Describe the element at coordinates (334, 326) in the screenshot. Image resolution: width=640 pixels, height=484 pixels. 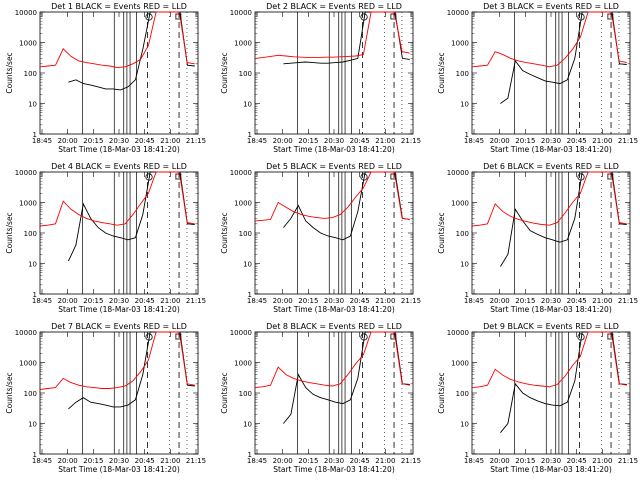
I see `panel-title: Det 8 BLACK = Events RED = LLD` at that location.